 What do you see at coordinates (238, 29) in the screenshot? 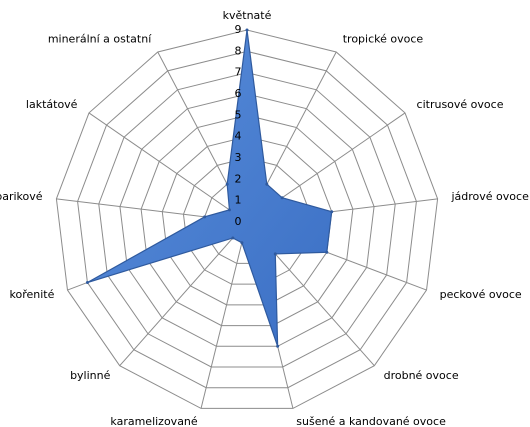
I see `r-tick-label: 9` at bounding box center [238, 29].